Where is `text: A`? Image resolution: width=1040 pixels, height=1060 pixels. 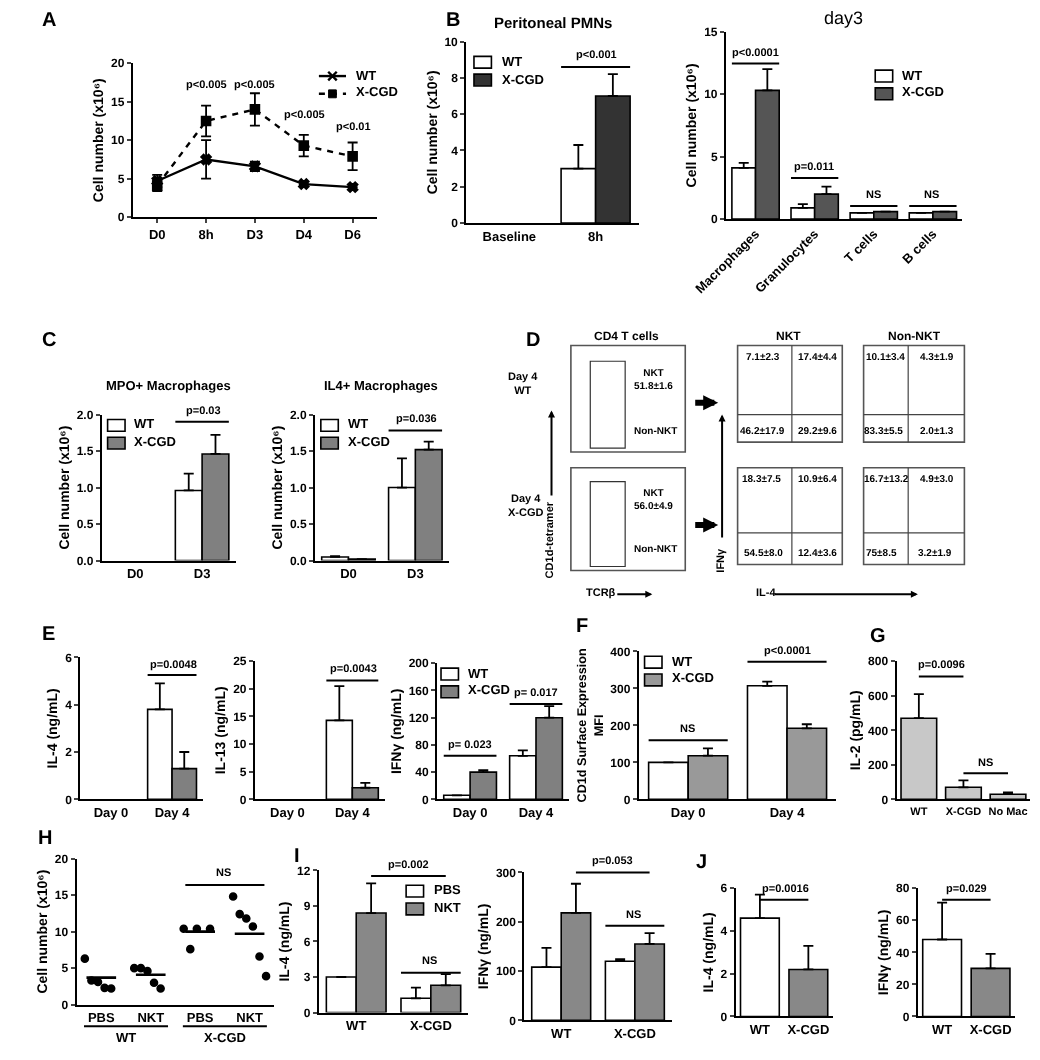
text: A is located at coordinates (49, 21).